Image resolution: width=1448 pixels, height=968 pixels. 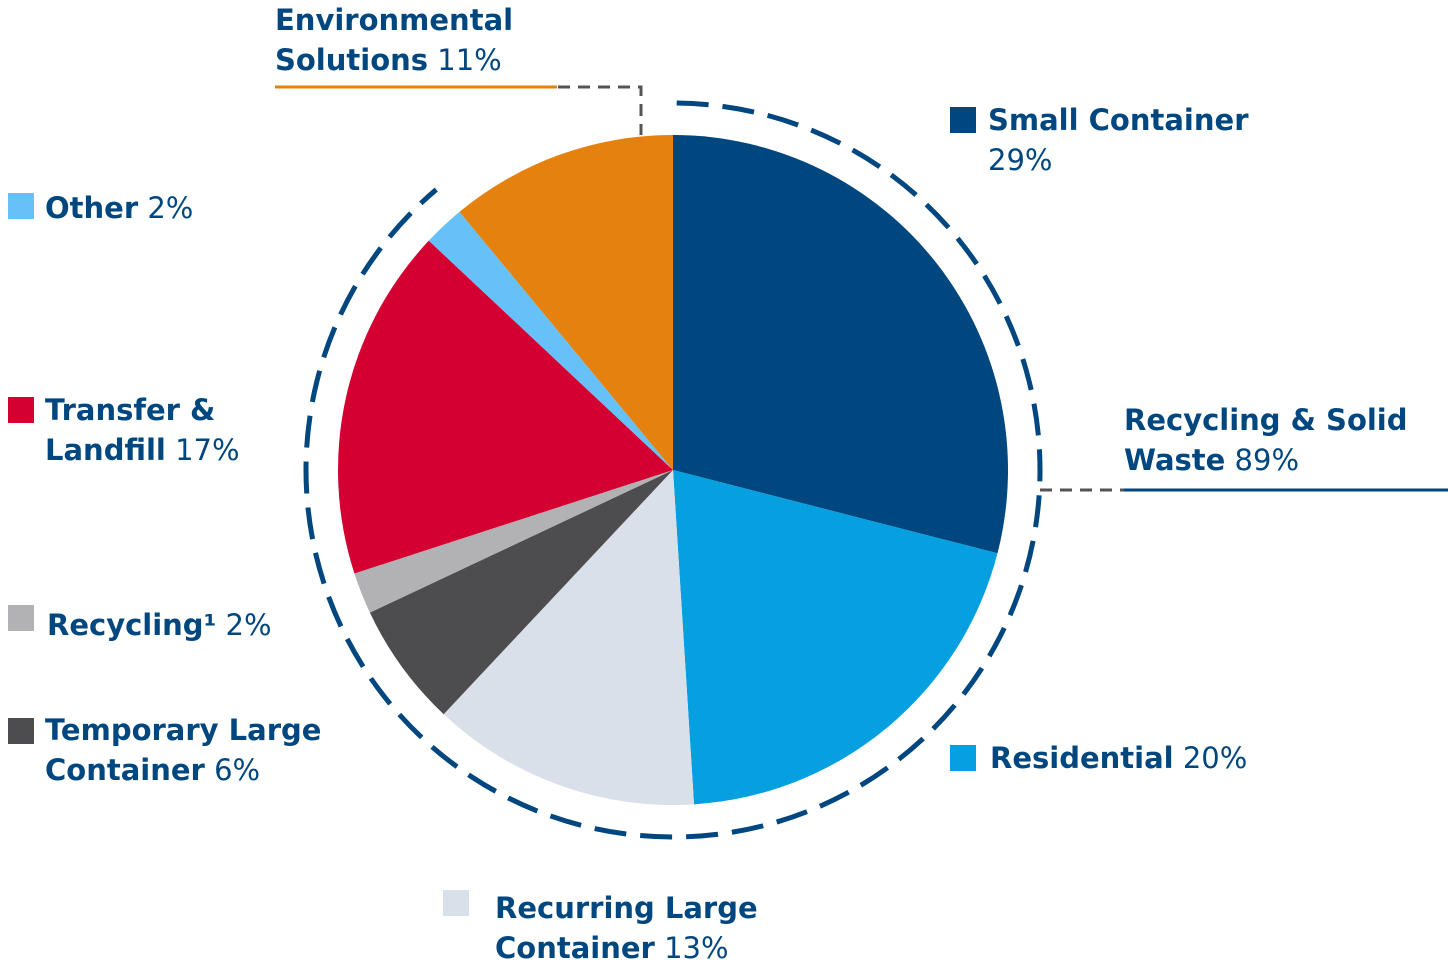 I want to click on label-value: 17%, so click(x=207, y=450).